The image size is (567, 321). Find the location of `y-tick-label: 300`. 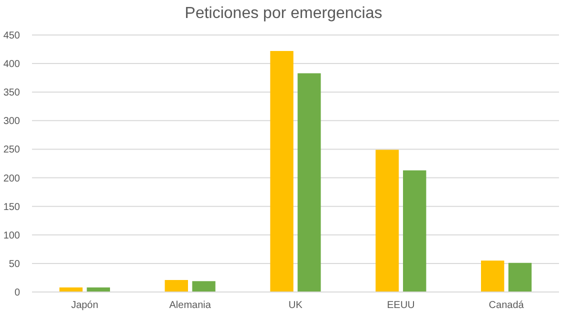

y-tick-label: 300 is located at coordinates (11, 122).